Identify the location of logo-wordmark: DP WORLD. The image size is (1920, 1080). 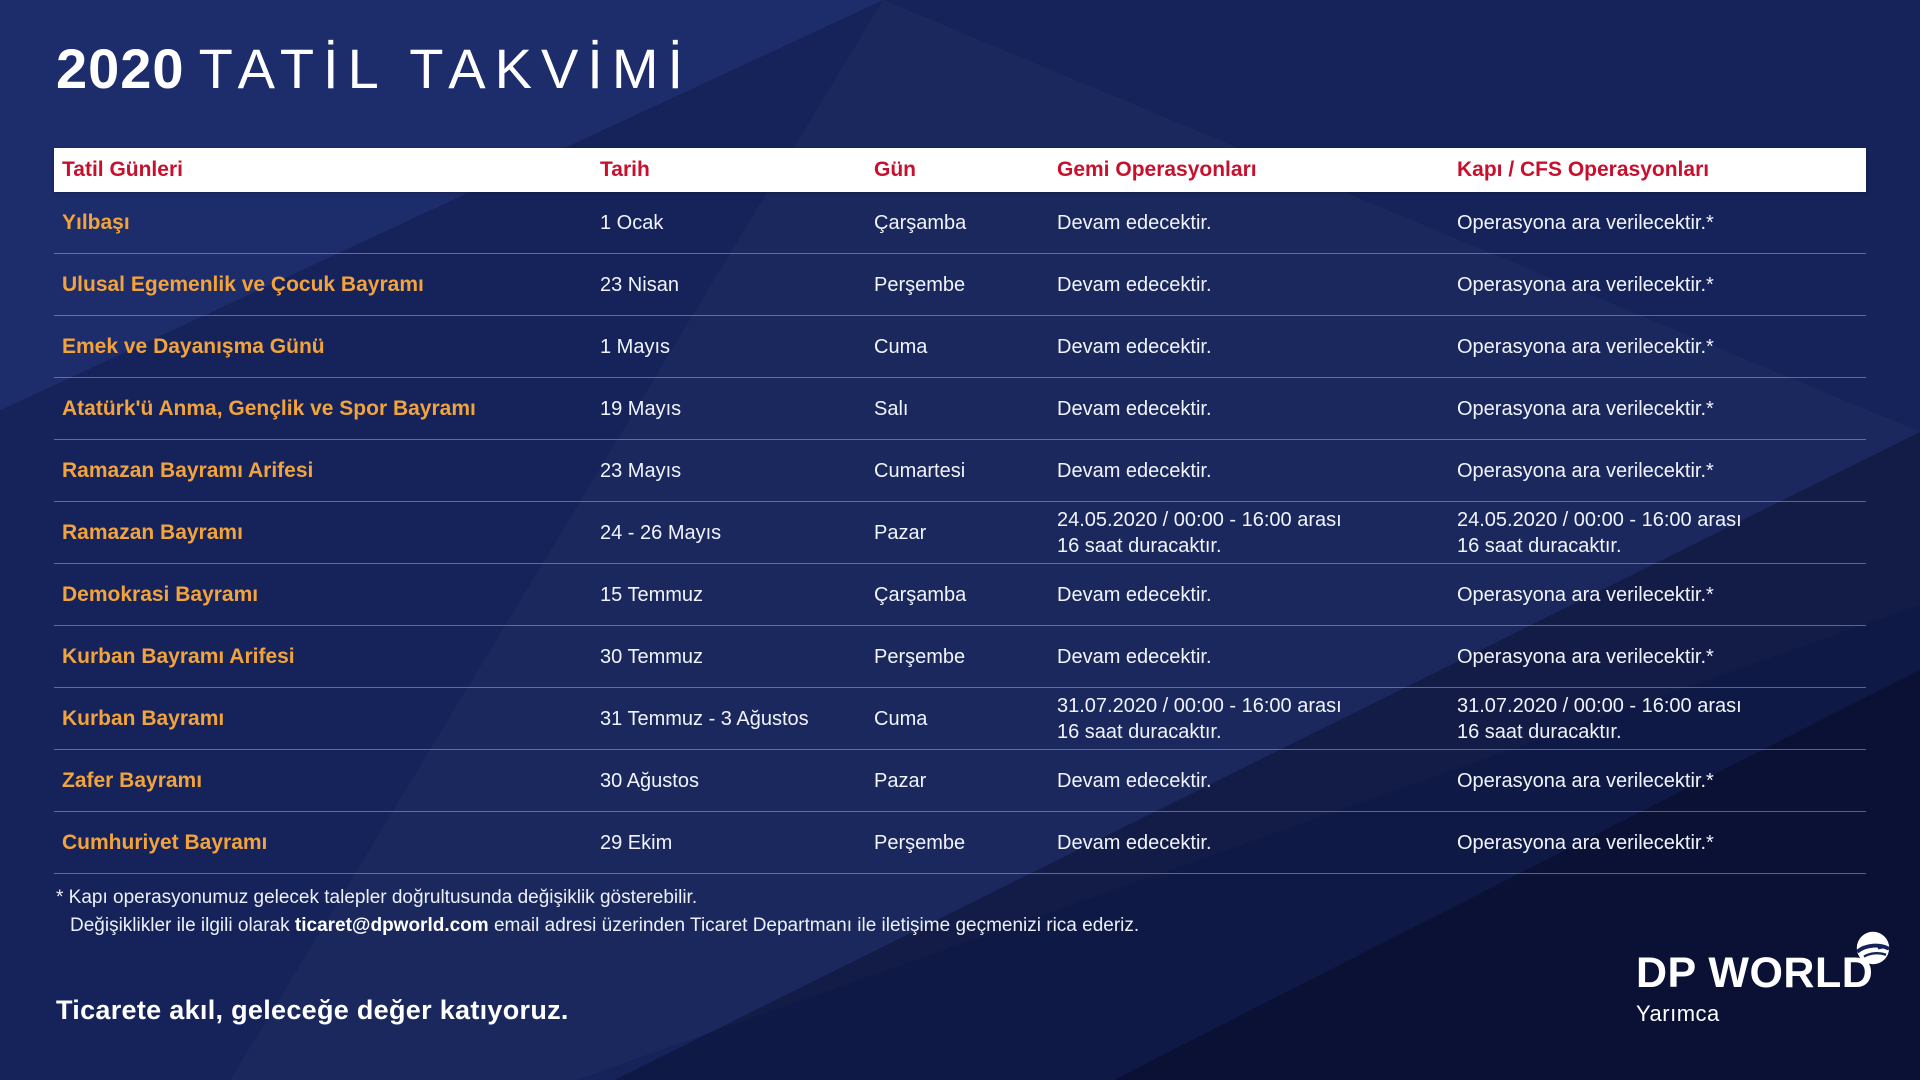
(1755, 973).